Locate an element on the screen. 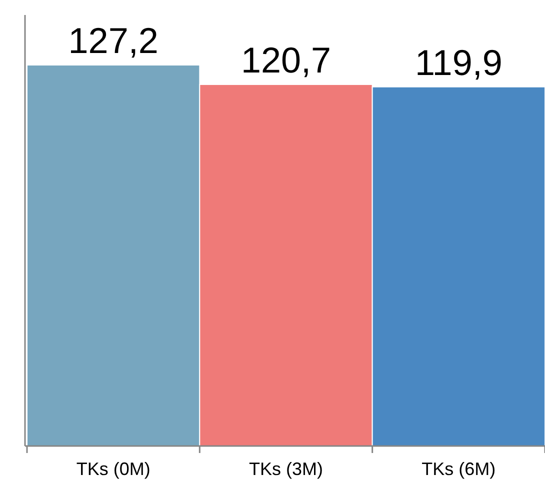 The image size is (545, 490). x-tick-label: TKs (0M) is located at coordinates (113, 469).